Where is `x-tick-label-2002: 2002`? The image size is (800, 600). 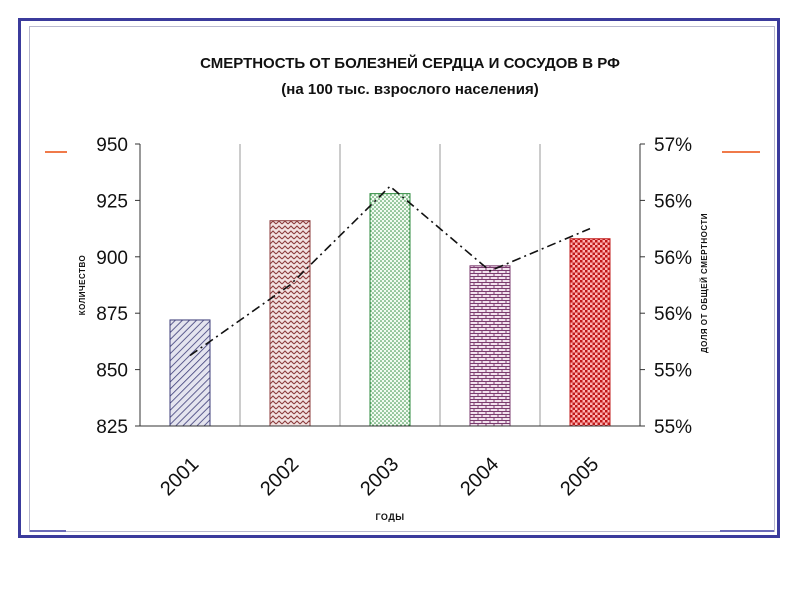
x-tick-label-2002: 2002 is located at coordinates (279, 476).